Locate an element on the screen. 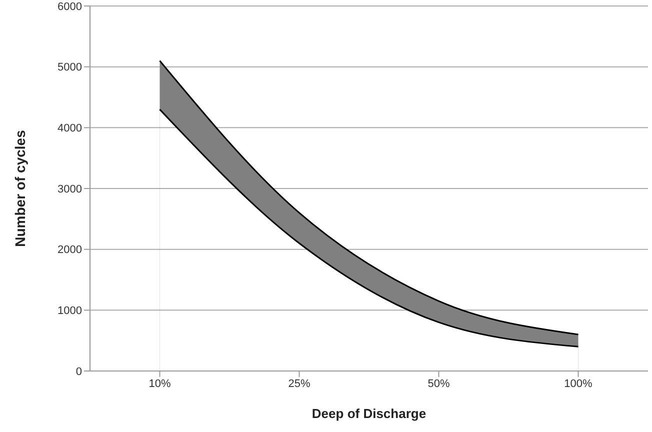 This screenshot has width=652, height=432. y-tick-label: 0 is located at coordinates (79, 372).